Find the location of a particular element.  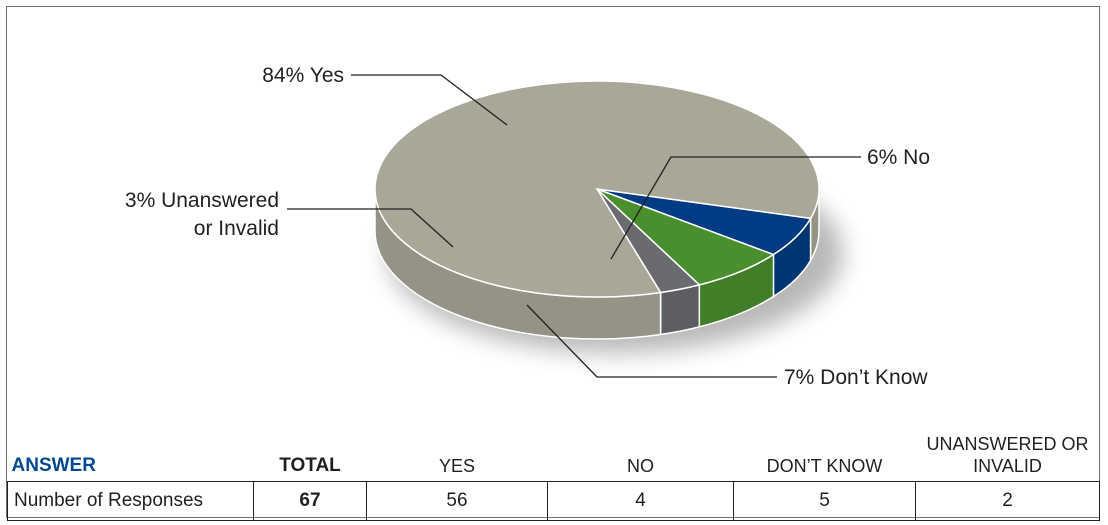

header-no: NO is located at coordinates (641, 455).